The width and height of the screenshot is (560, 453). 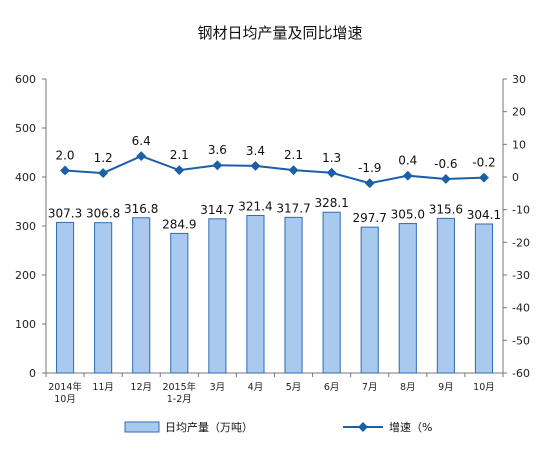 What do you see at coordinates (179, 387) in the screenshot?
I see `x-category-label: 2015年` at bounding box center [179, 387].